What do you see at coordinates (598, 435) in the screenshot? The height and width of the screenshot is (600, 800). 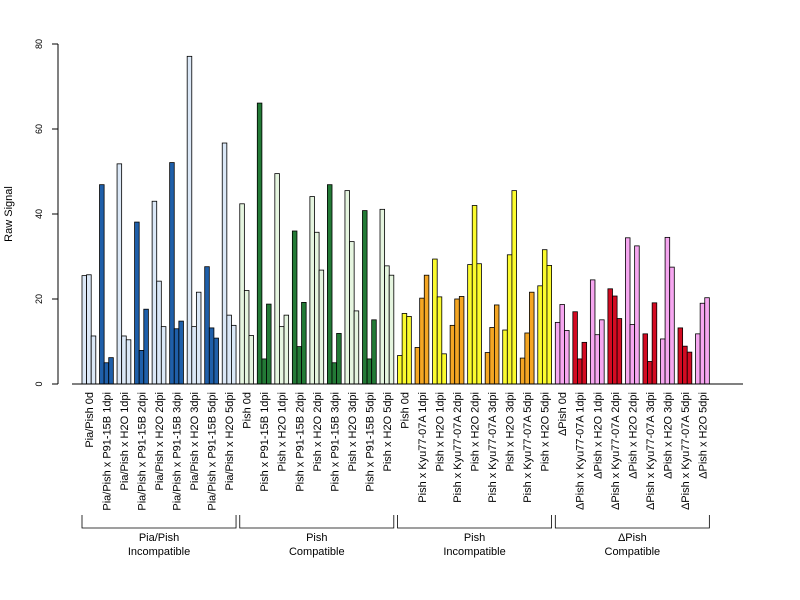 I see `category-label: ΔPish x H2O 1dpi` at bounding box center [598, 435].